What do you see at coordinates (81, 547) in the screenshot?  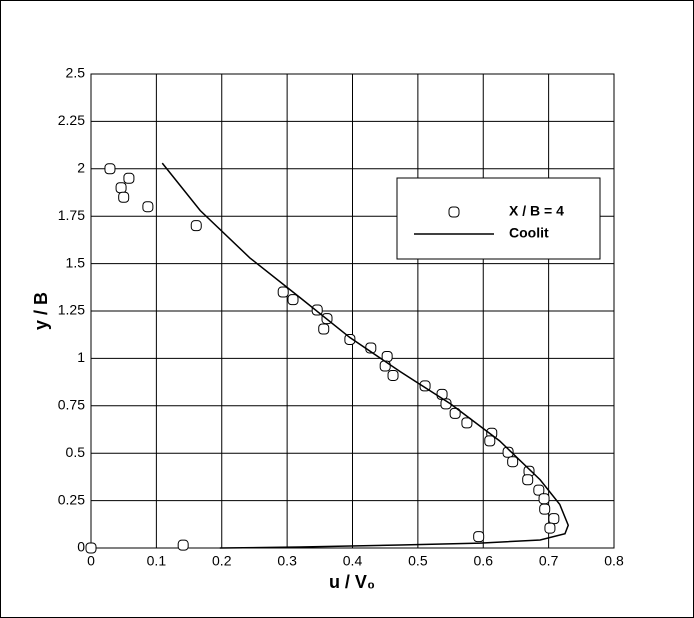 I see `y-tick-label: 0` at bounding box center [81, 547].